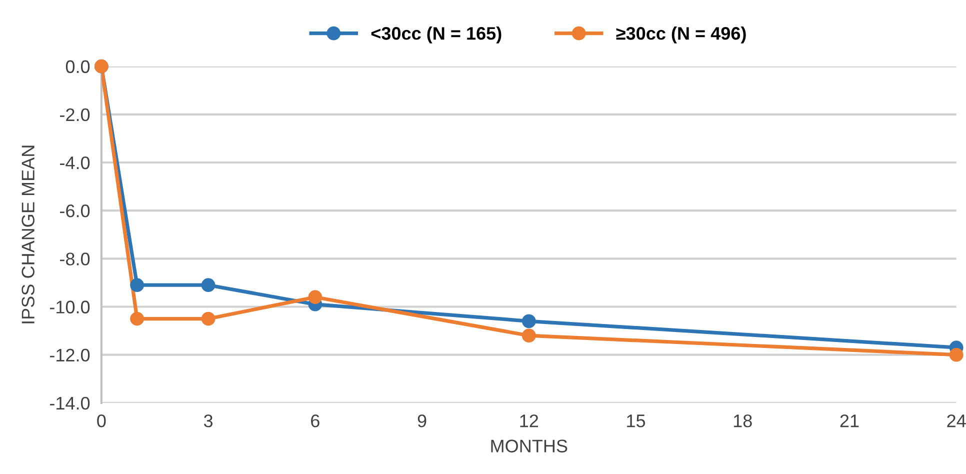 The height and width of the screenshot is (474, 966). Describe the element at coordinates (101, 421) in the screenshot. I see `x-tick-label: 0` at that location.